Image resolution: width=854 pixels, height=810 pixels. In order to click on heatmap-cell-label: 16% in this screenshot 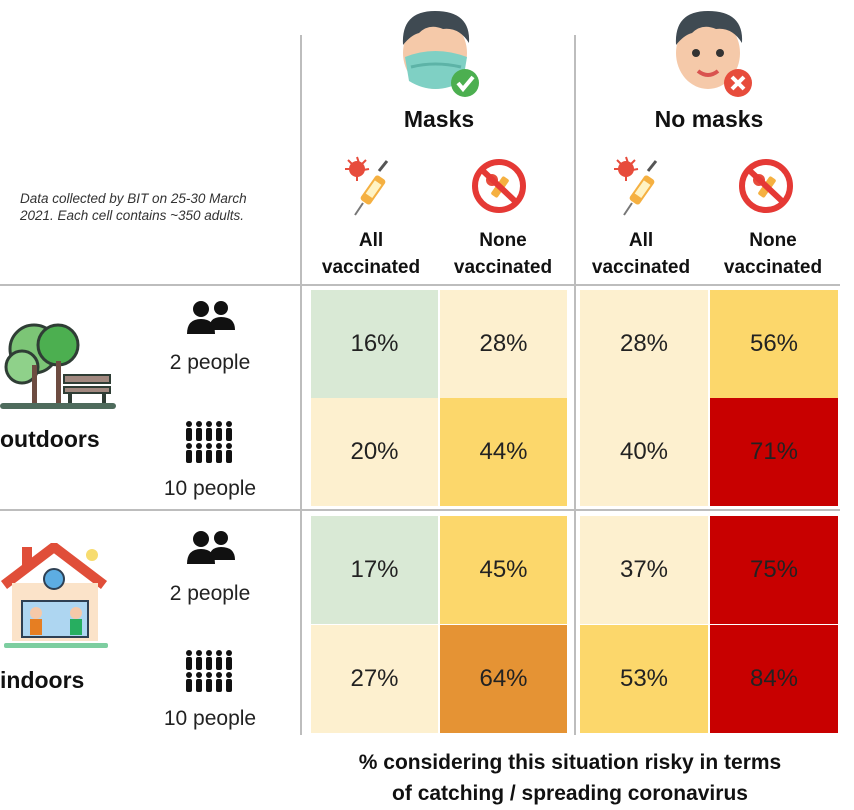, I will do `click(374, 343)`.